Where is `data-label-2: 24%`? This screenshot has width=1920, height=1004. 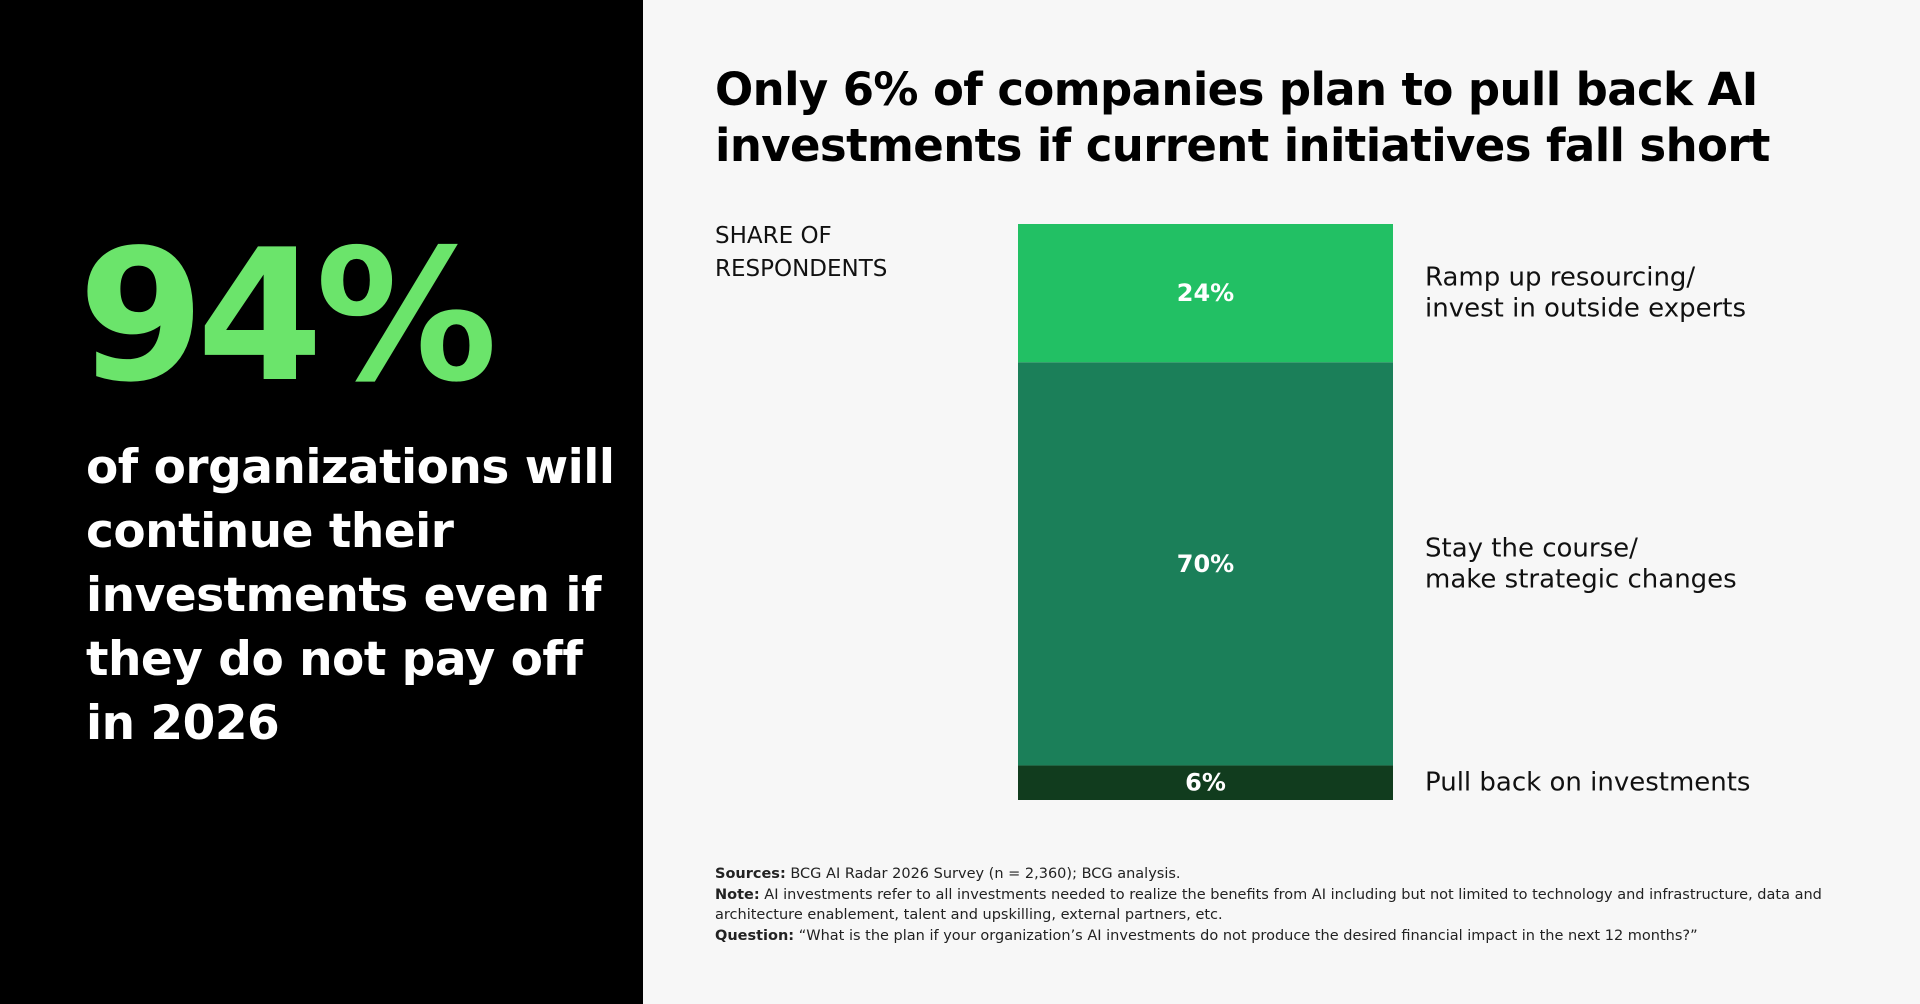 data-label-2: 24% is located at coordinates (1205, 293).